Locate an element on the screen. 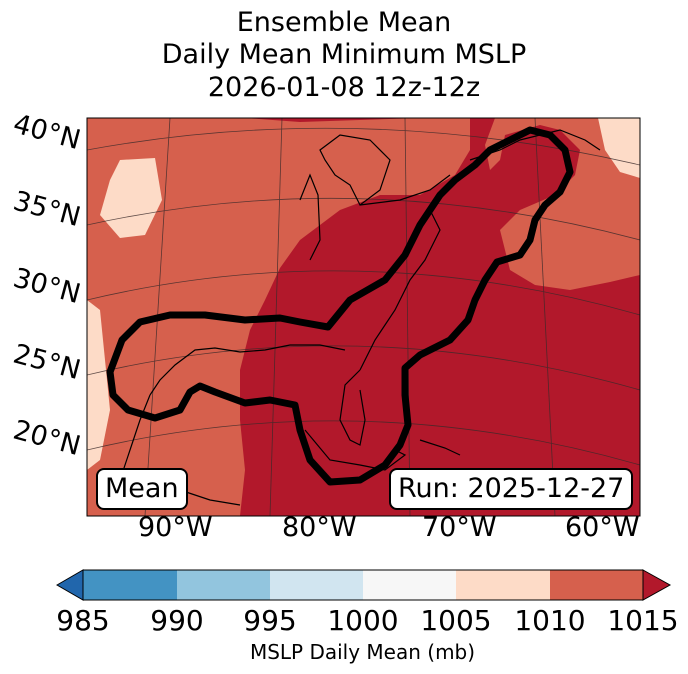 This screenshot has width=688, height=674. colorbar-label: MSLP Daily Mean (mb) is located at coordinates (362, 652).